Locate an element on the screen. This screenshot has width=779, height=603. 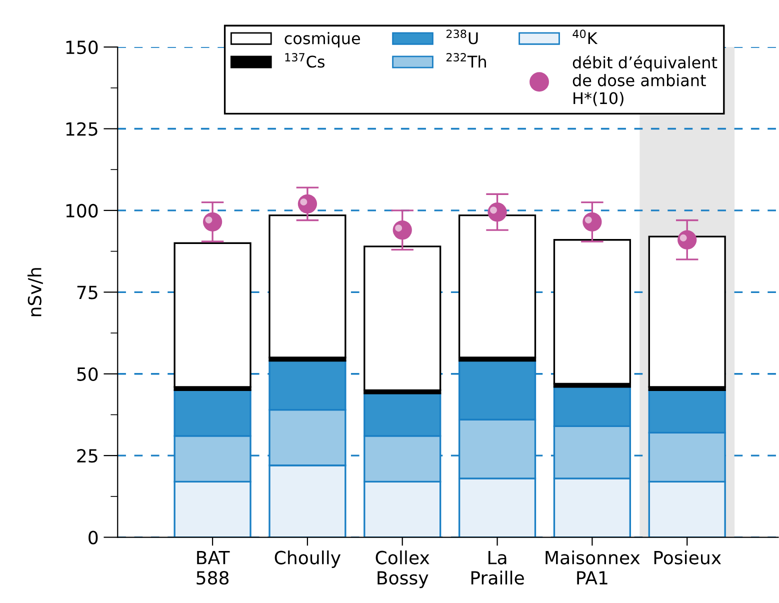
x-tick-label: Maisonnex PA1 is located at coordinates (593, 567).